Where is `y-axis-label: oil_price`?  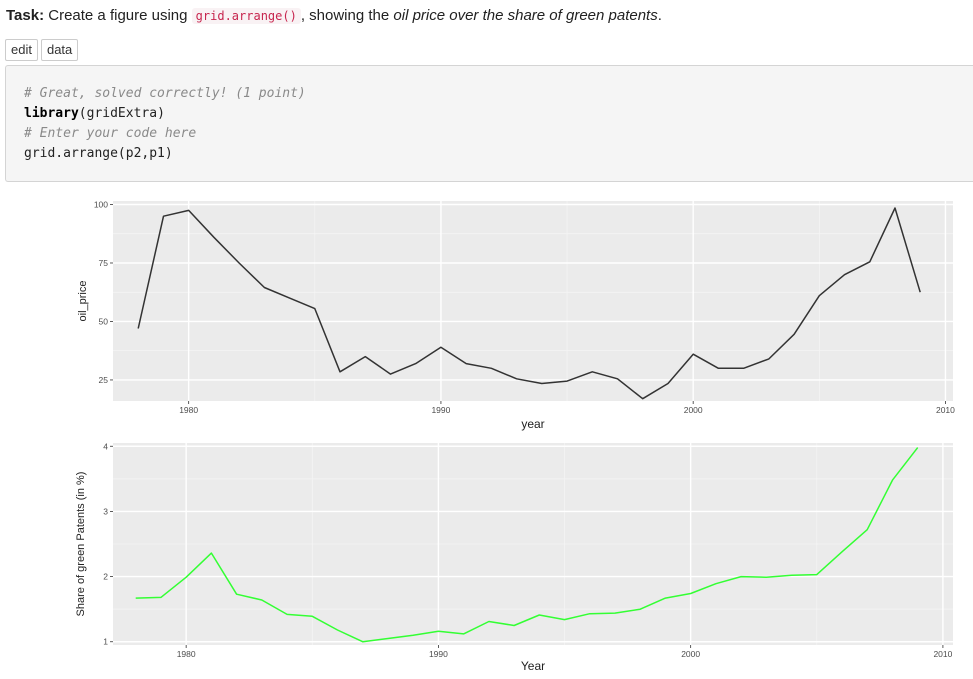 y-axis-label: oil_price is located at coordinates (83, 301).